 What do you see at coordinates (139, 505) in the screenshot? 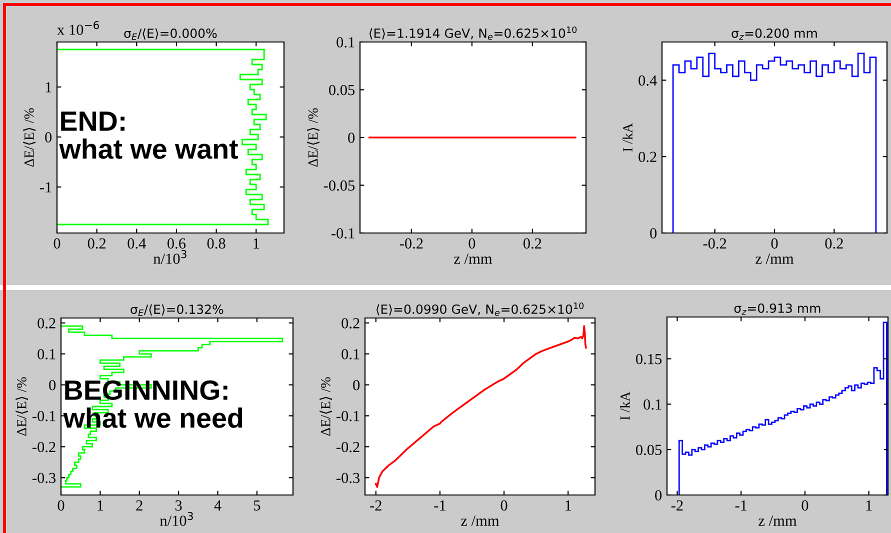
I see `x-tick-label: 2` at bounding box center [139, 505].